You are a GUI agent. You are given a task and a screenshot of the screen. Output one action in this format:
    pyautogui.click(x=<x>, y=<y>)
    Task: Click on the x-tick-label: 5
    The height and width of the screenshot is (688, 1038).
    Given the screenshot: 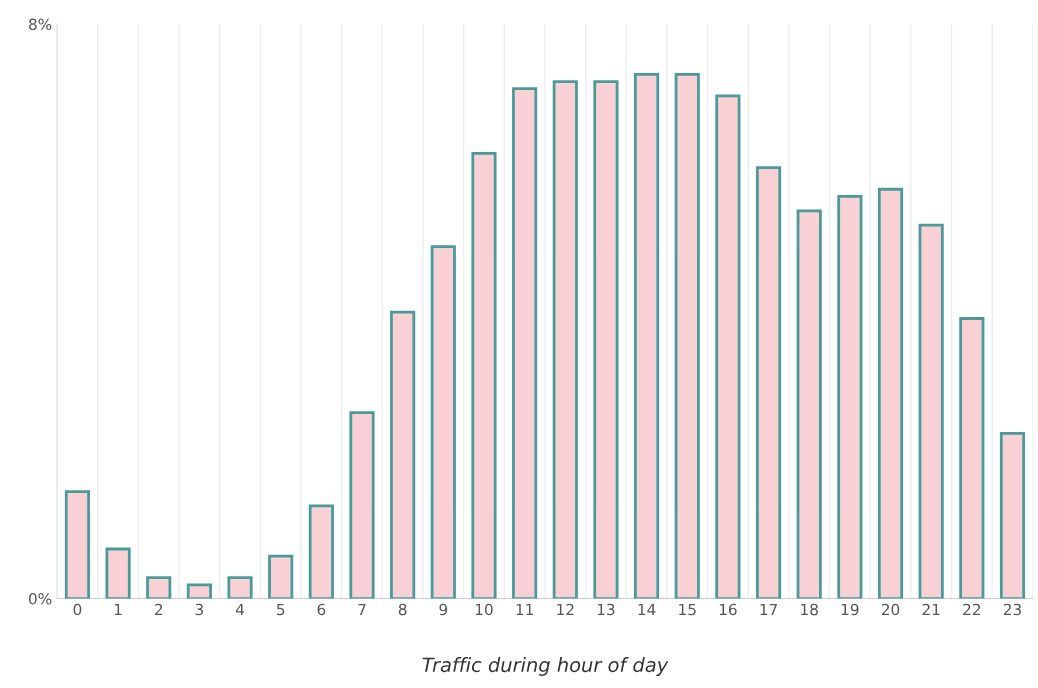 What is the action you would take?
    pyautogui.click(x=281, y=609)
    